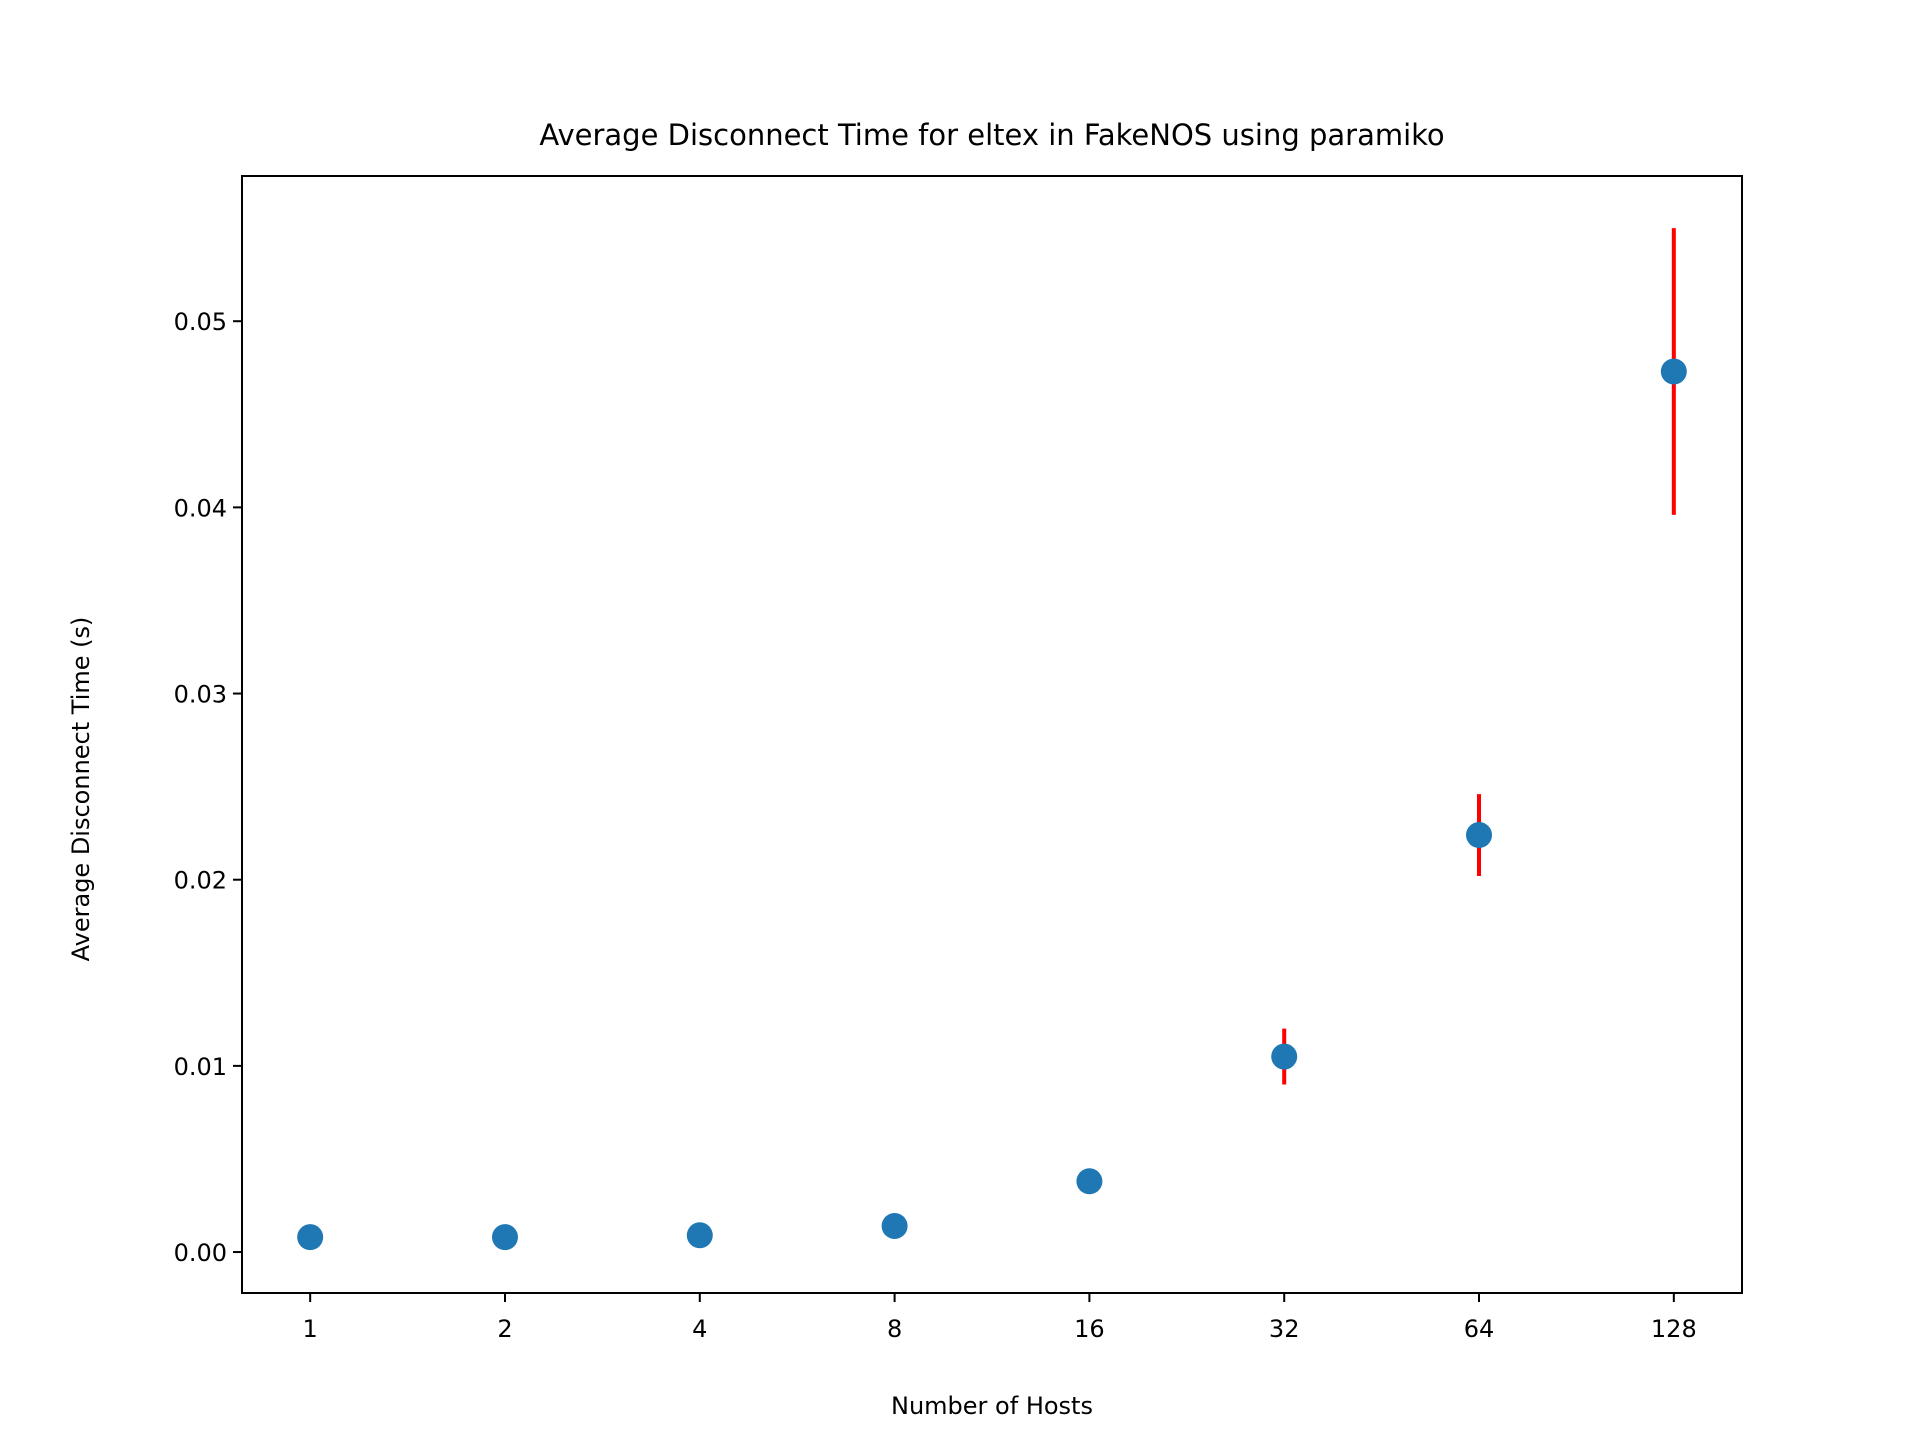 The width and height of the screenshot is (1920, 1440). What do you see at coordinates (699, 1329) in the screenshot?
I see `x-tick-label: 4` at bounding box center [699, 1329].